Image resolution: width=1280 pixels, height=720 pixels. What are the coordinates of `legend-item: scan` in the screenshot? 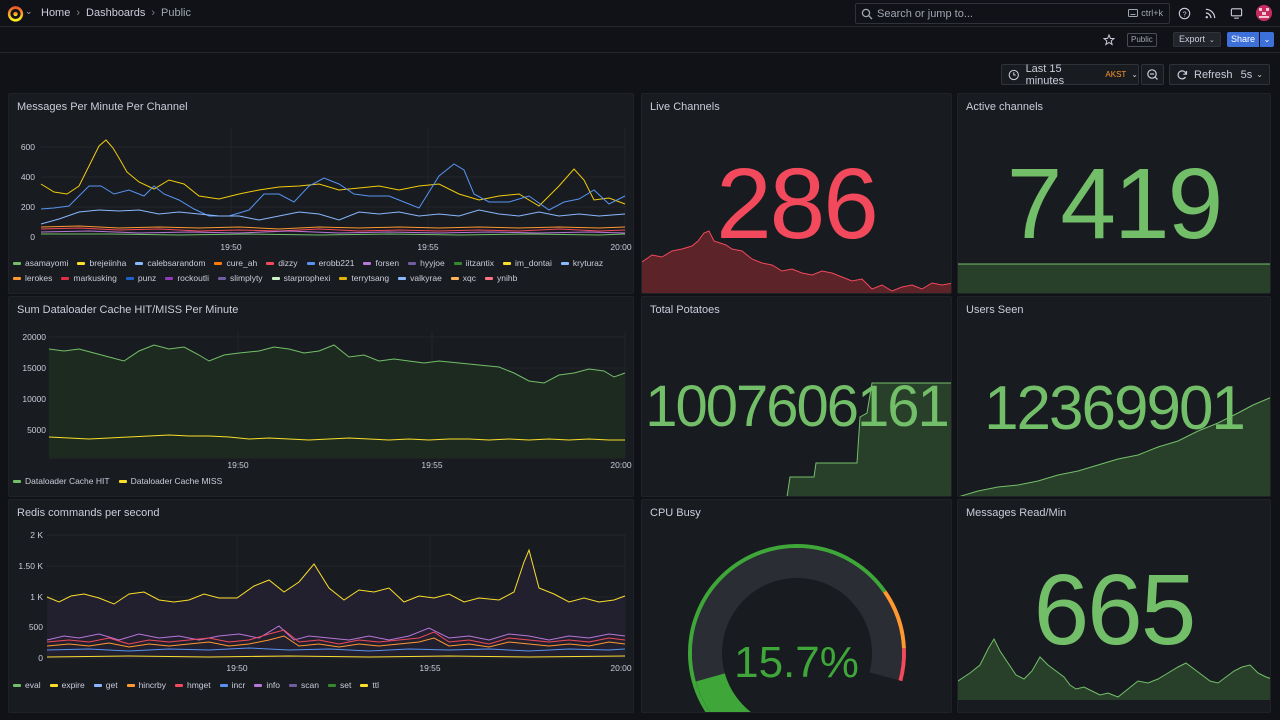 It's located at (304, 685).